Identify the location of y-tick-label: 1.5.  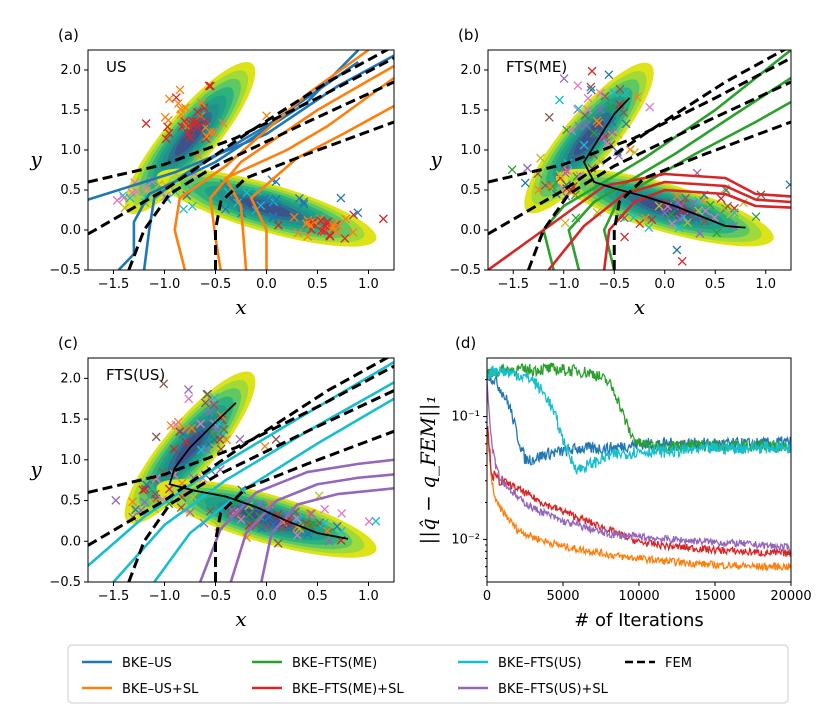
(70, 419).